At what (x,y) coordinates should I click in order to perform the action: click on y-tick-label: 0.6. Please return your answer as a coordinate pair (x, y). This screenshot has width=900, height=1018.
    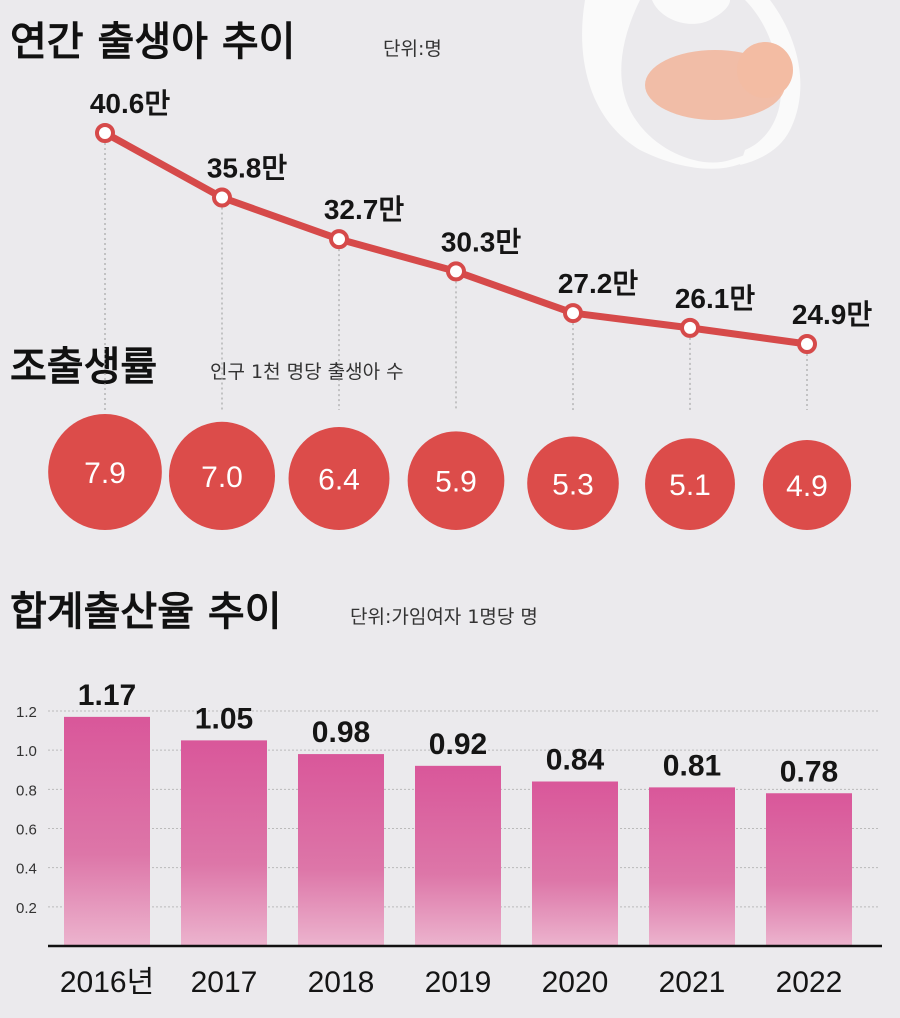
    Looking at the image, I should click on (26, 830).